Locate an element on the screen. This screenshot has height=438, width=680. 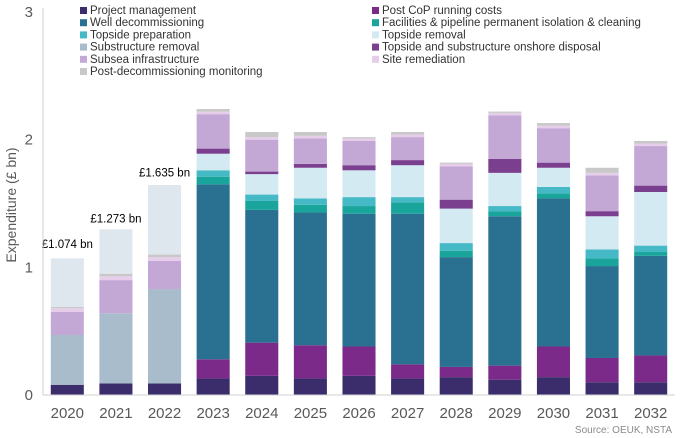
x-tick-label: 2026 is located at coordinates (358, 413).